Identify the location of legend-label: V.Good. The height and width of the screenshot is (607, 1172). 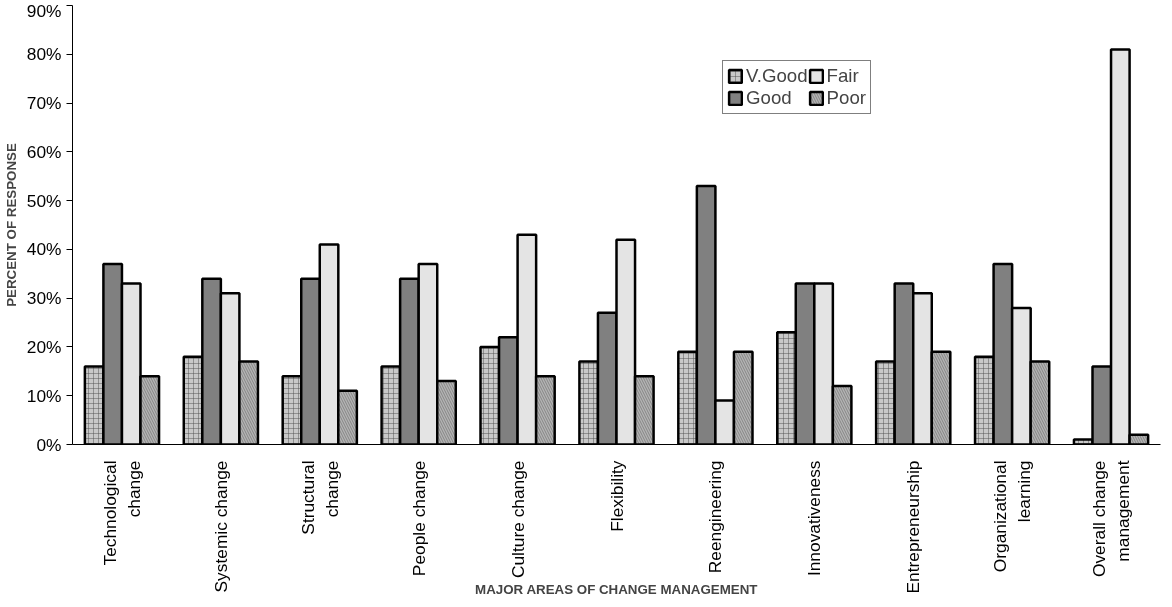
(777, 76).